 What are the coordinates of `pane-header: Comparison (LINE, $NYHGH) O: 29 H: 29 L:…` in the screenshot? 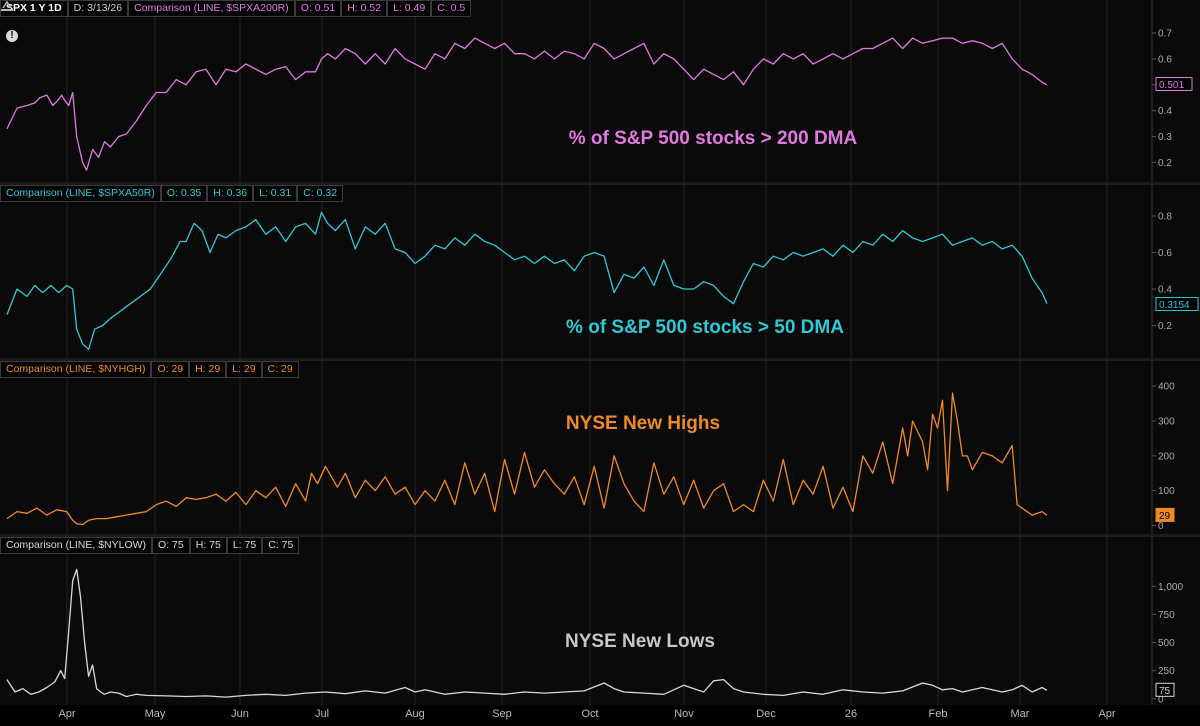 It's located at (149, 369).